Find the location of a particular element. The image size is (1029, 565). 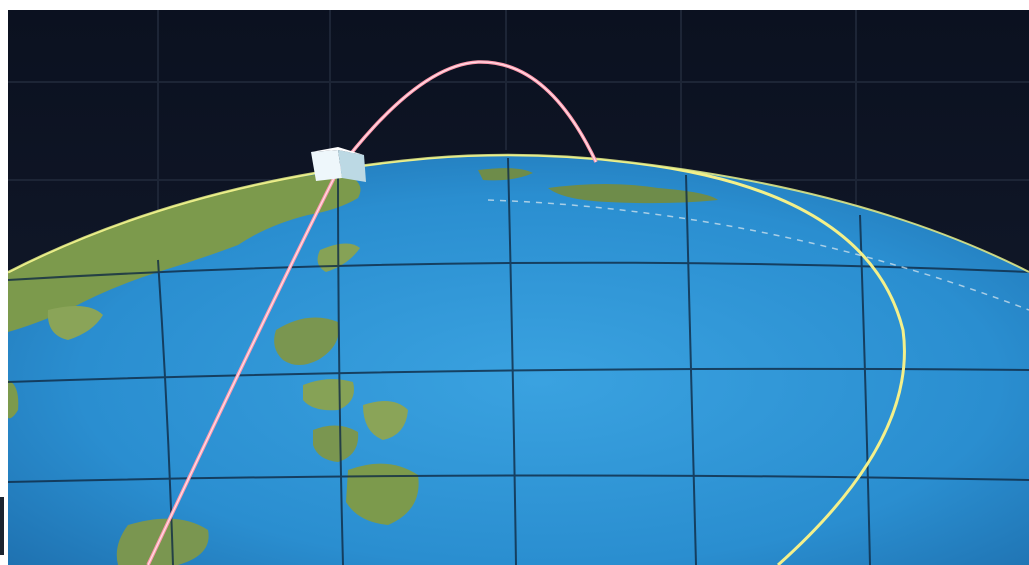

land-mindanao-north is located at coordinates (385, 420).